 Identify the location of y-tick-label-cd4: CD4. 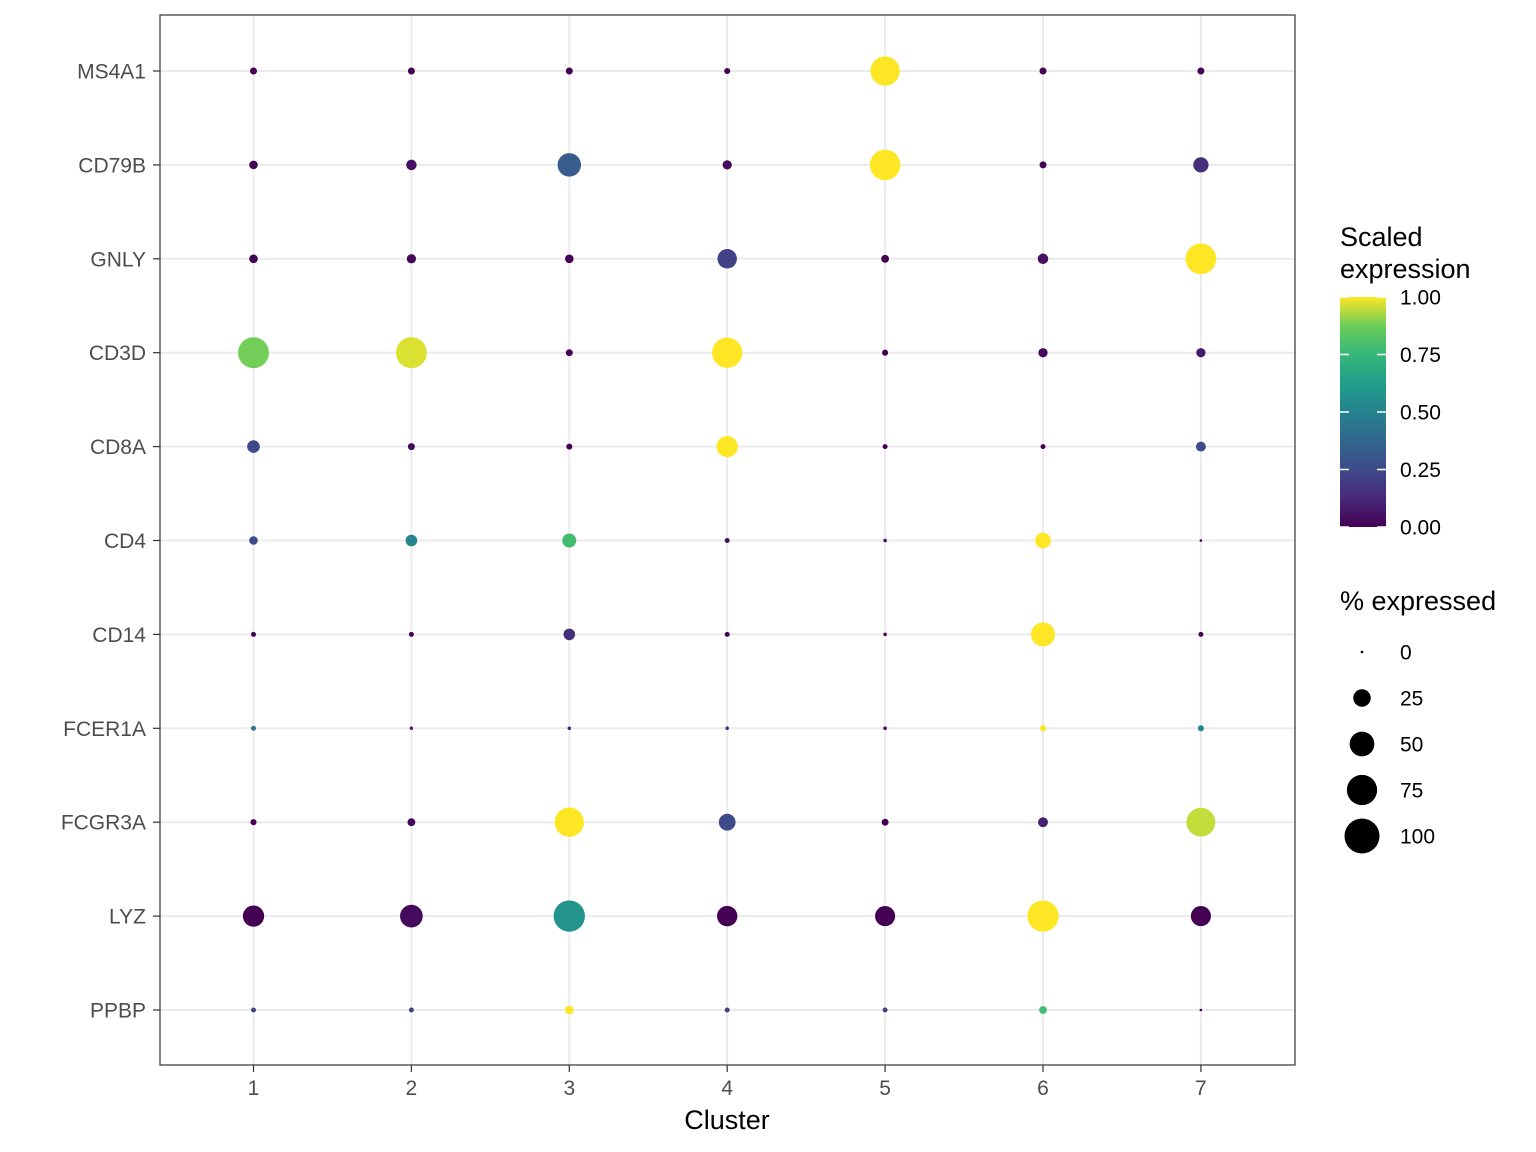
(125, 541).